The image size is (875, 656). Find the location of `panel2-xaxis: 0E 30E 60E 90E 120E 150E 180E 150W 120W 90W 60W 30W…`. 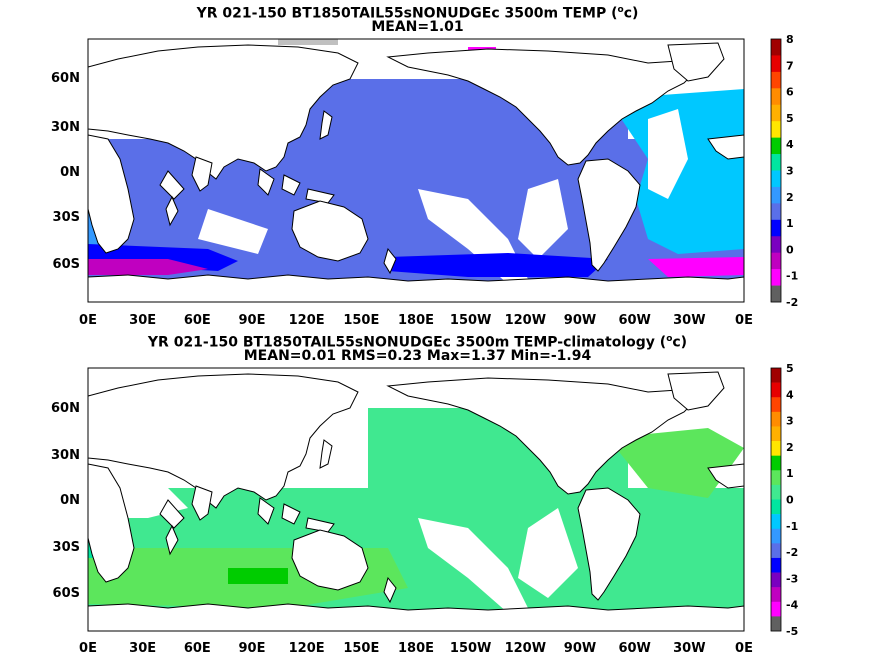

panel2-xaxis: 0E 30E 60E 90E 120E 150E 180E 150W 120W 90W 60W 30W… is located at coordinates (416, 648).